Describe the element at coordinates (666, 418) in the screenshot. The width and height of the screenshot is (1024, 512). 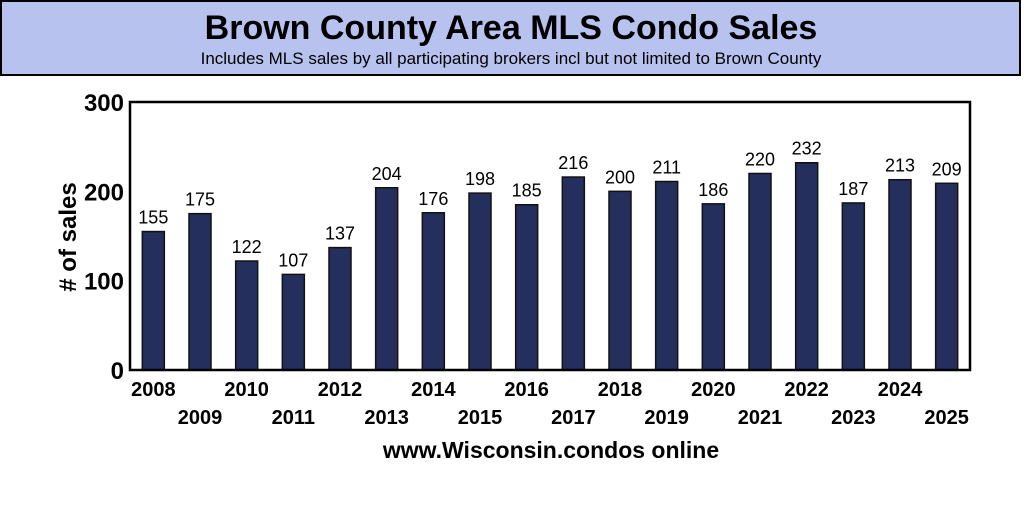
I see `x-tick-label: 2019` at that location.